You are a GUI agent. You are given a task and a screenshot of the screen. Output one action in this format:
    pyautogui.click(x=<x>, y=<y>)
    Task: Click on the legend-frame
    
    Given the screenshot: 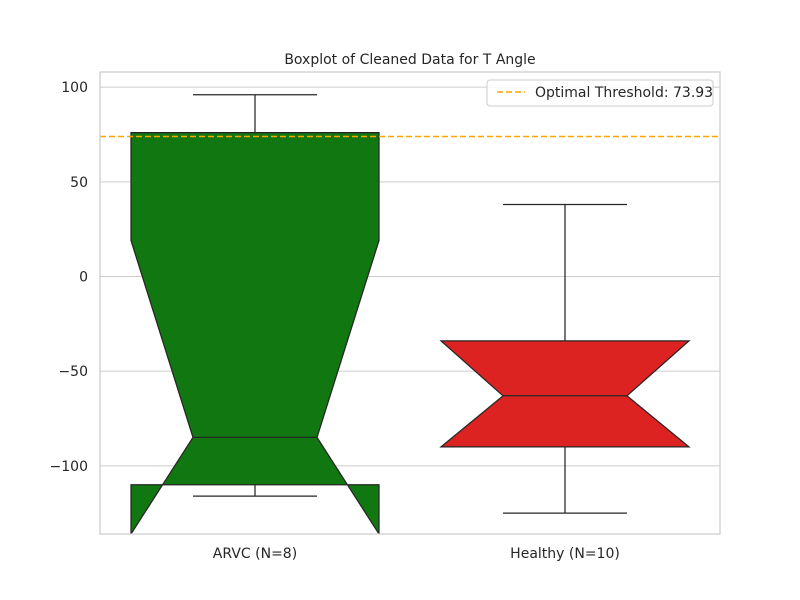 What is the action you would take?
    pyautogui.click(x=600, y=93)
    